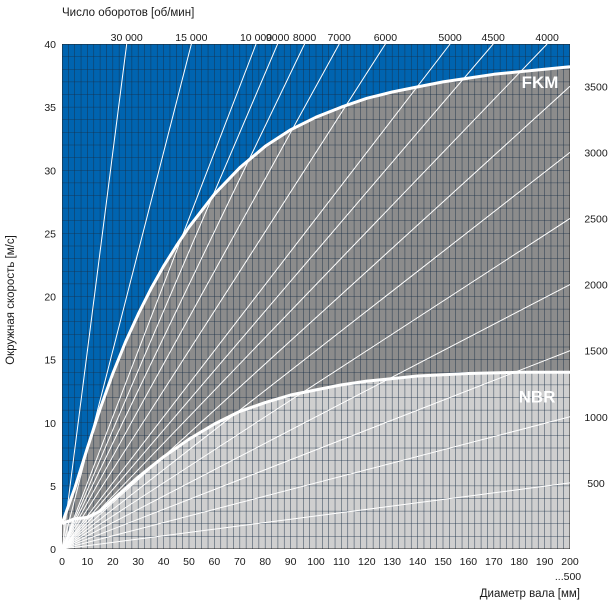  I want to click on top-rpm-label: 15 000, so click(191, 38).